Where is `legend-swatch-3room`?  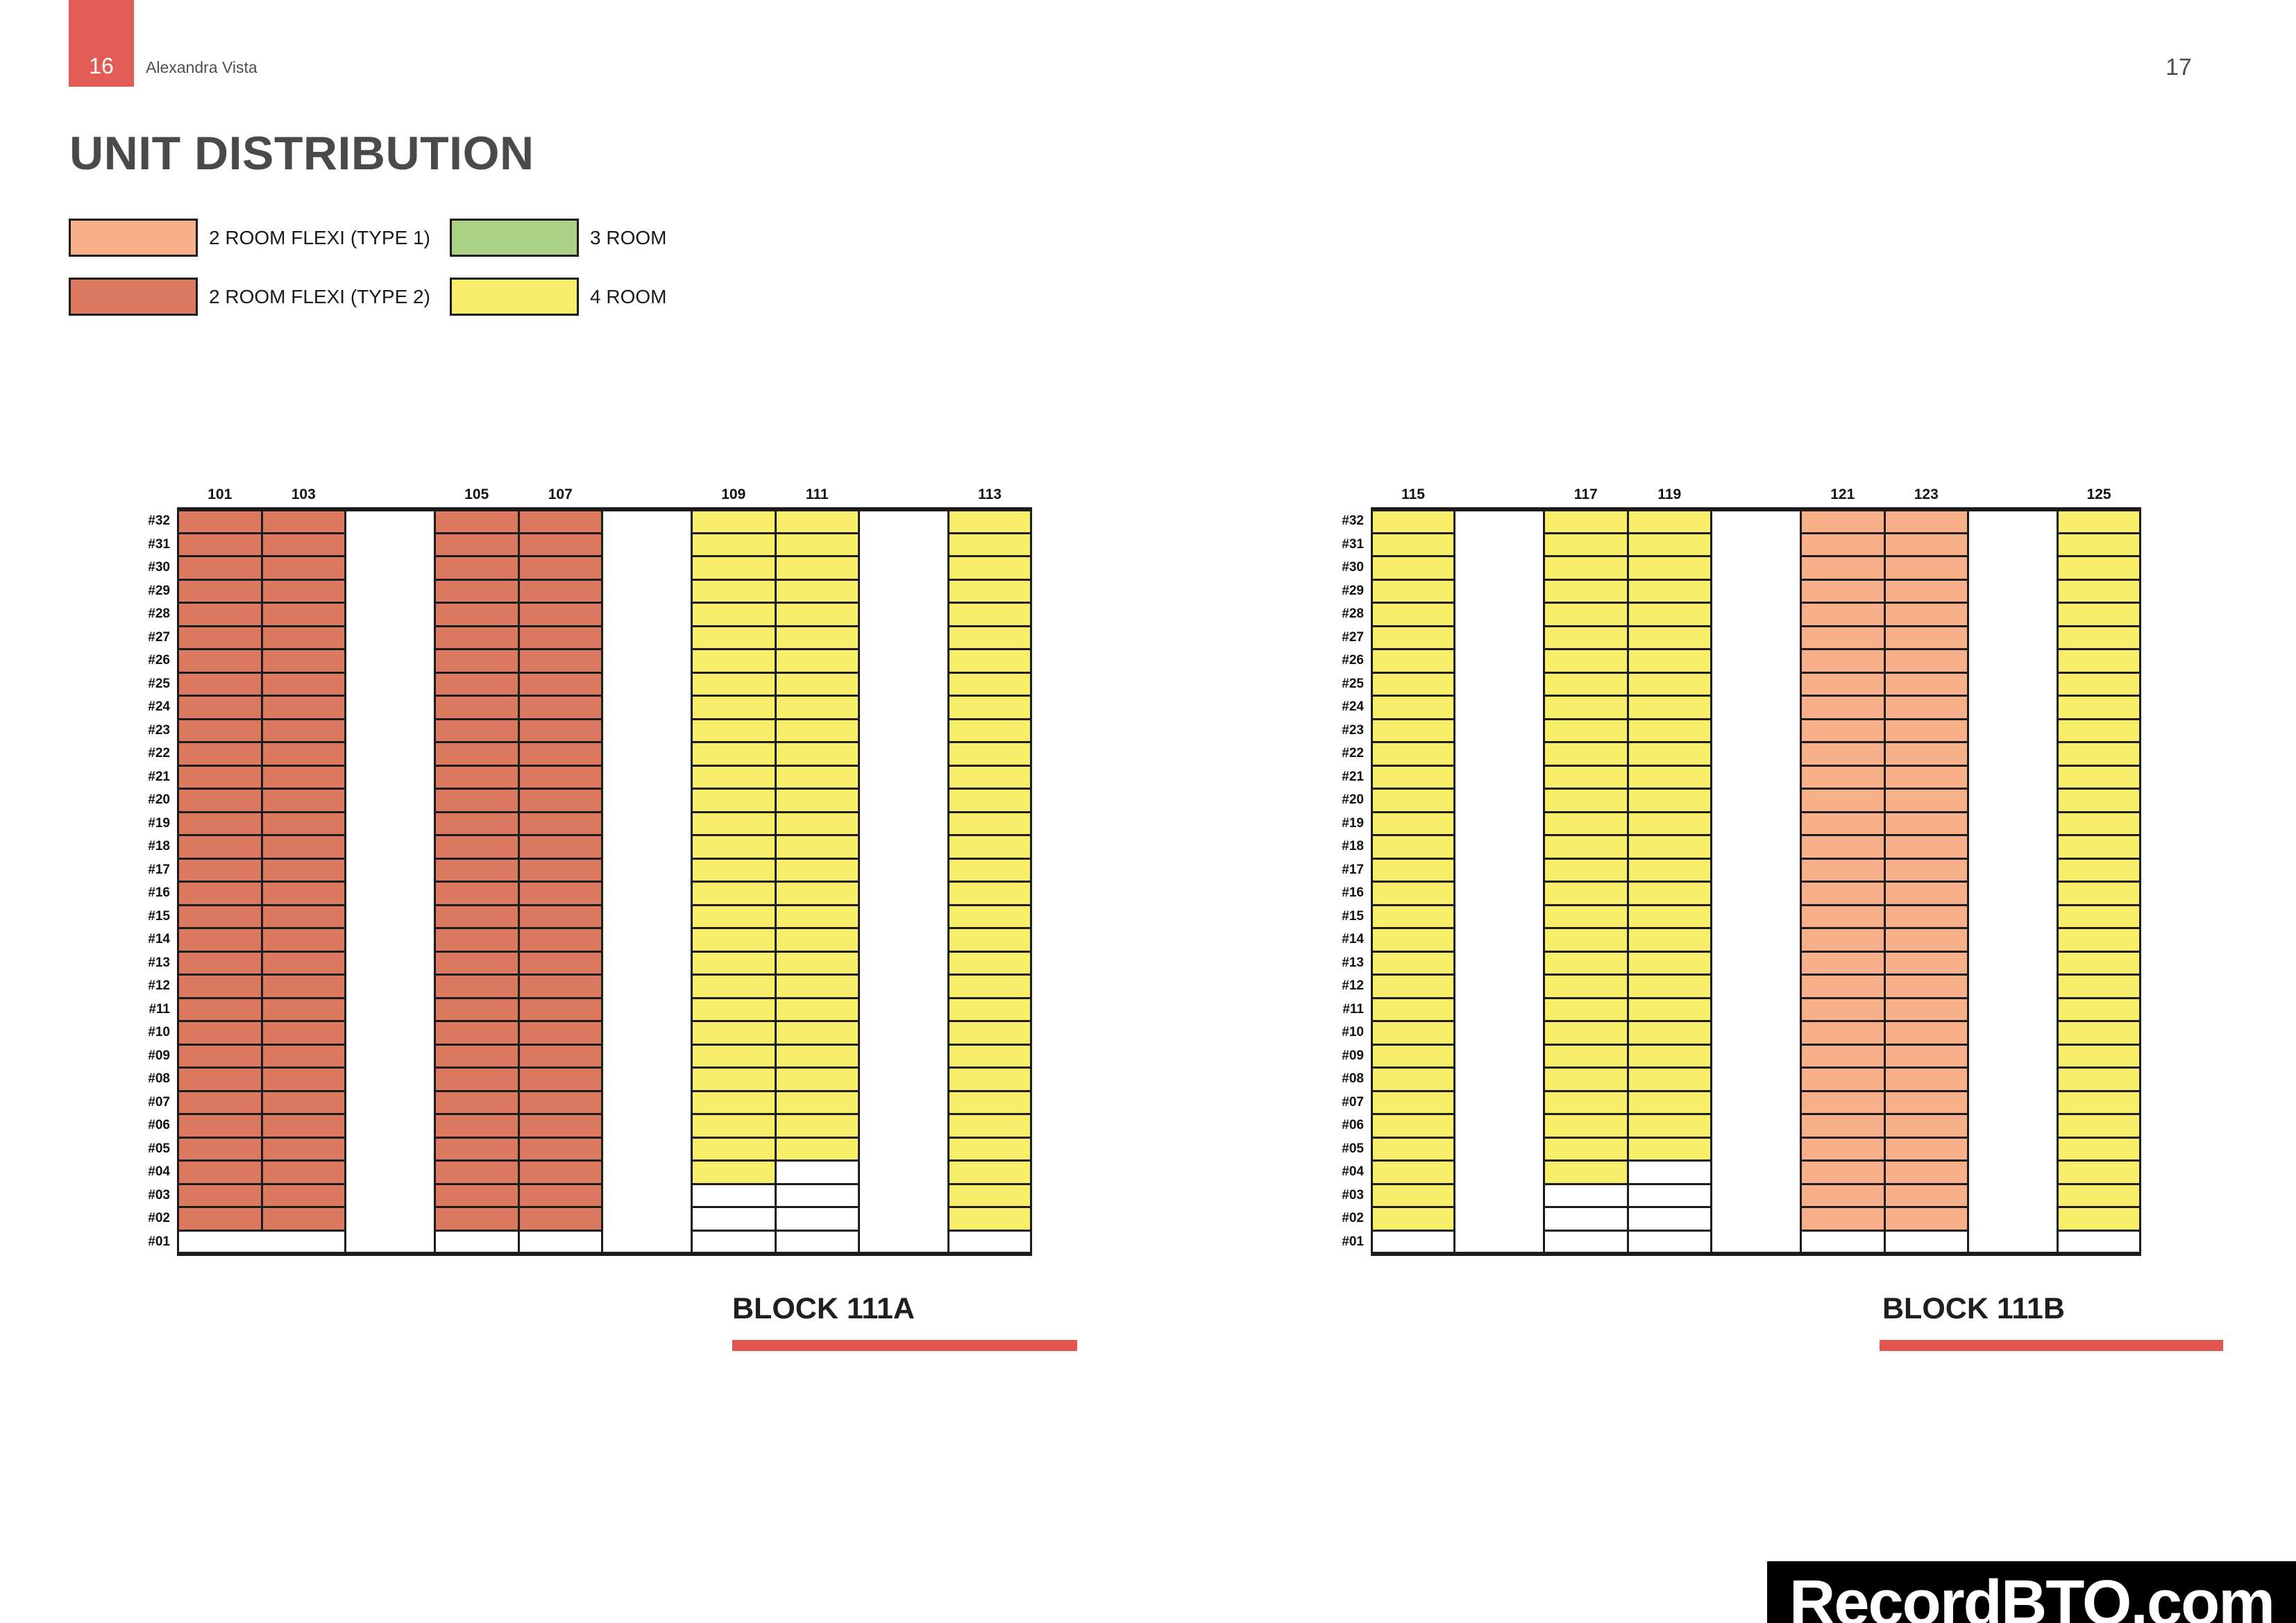
legend-swatch-3room is located at coordinates (514, 238).